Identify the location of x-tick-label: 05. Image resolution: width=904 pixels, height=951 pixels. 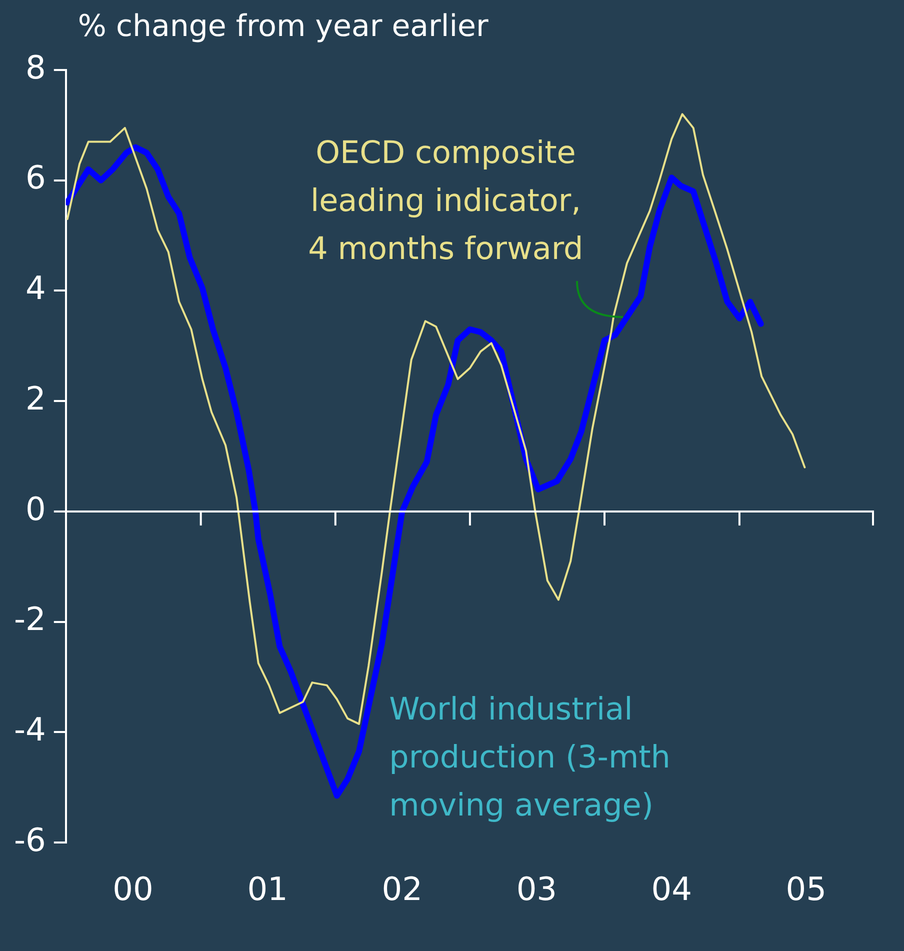
(806, 889).